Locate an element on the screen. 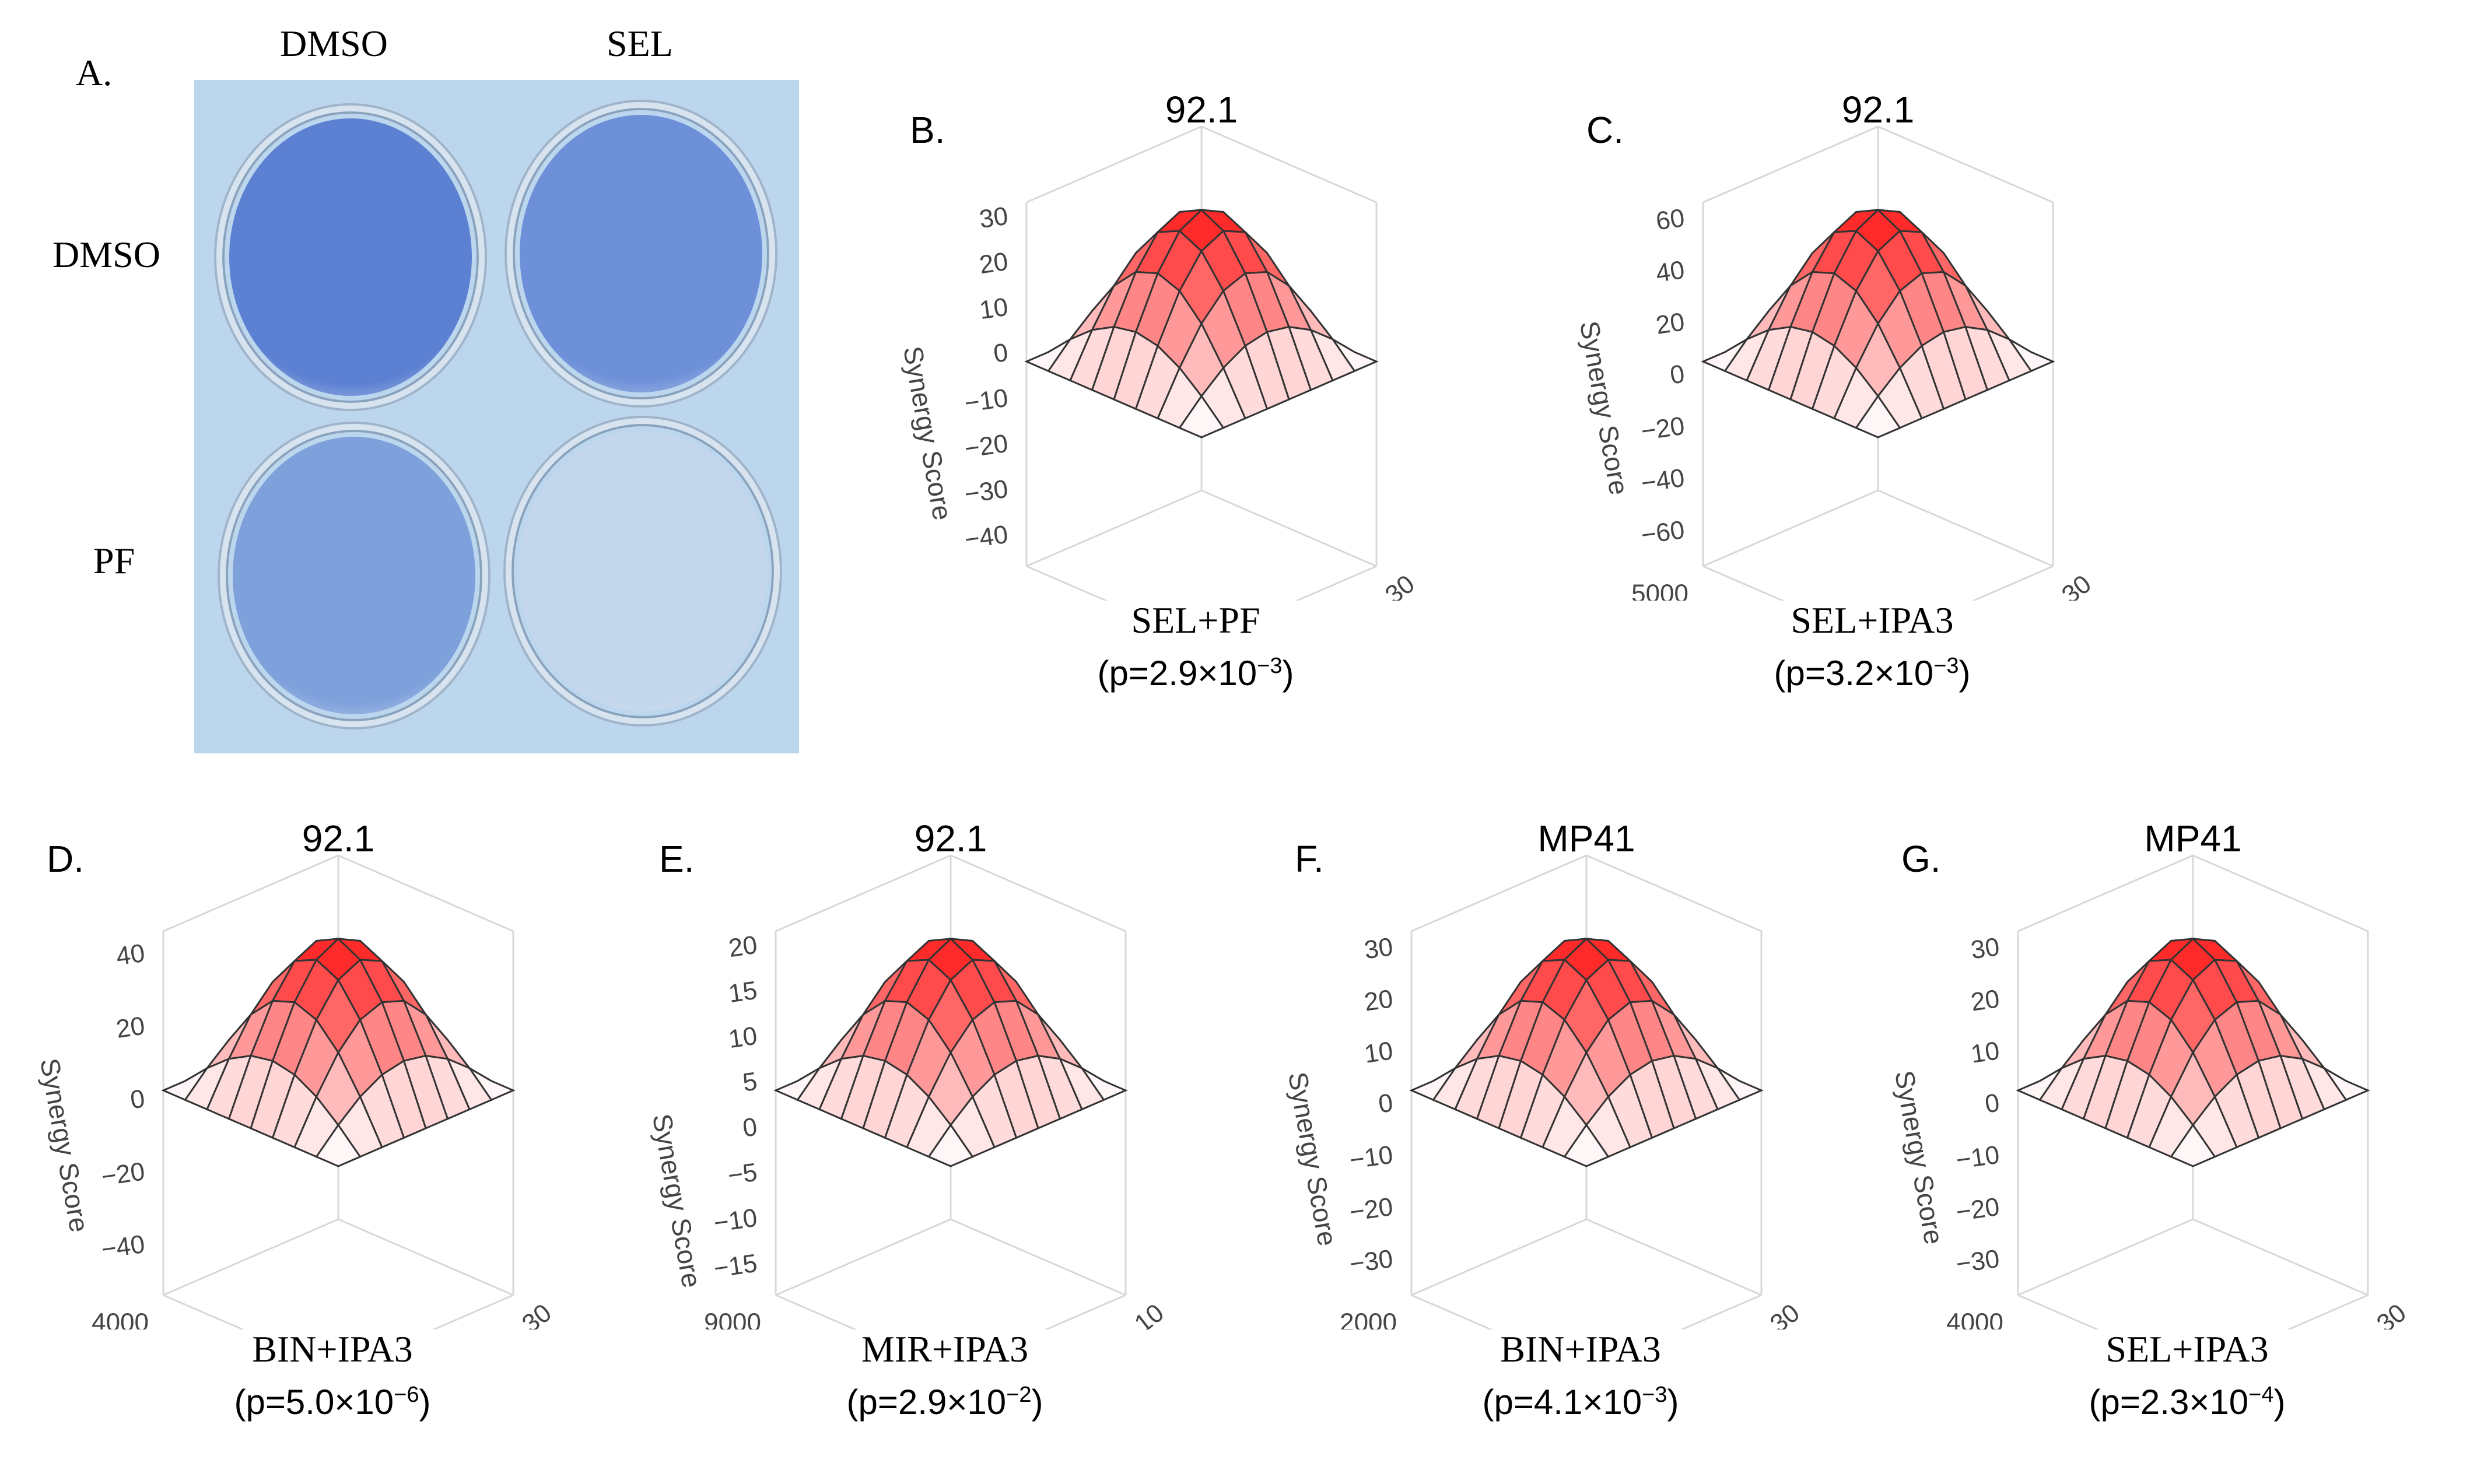 Image resolution: width=2491 pixels, height=1484 pixels. p-value: (p=2.3×10−4) is located at coordinates (2187, 1398).